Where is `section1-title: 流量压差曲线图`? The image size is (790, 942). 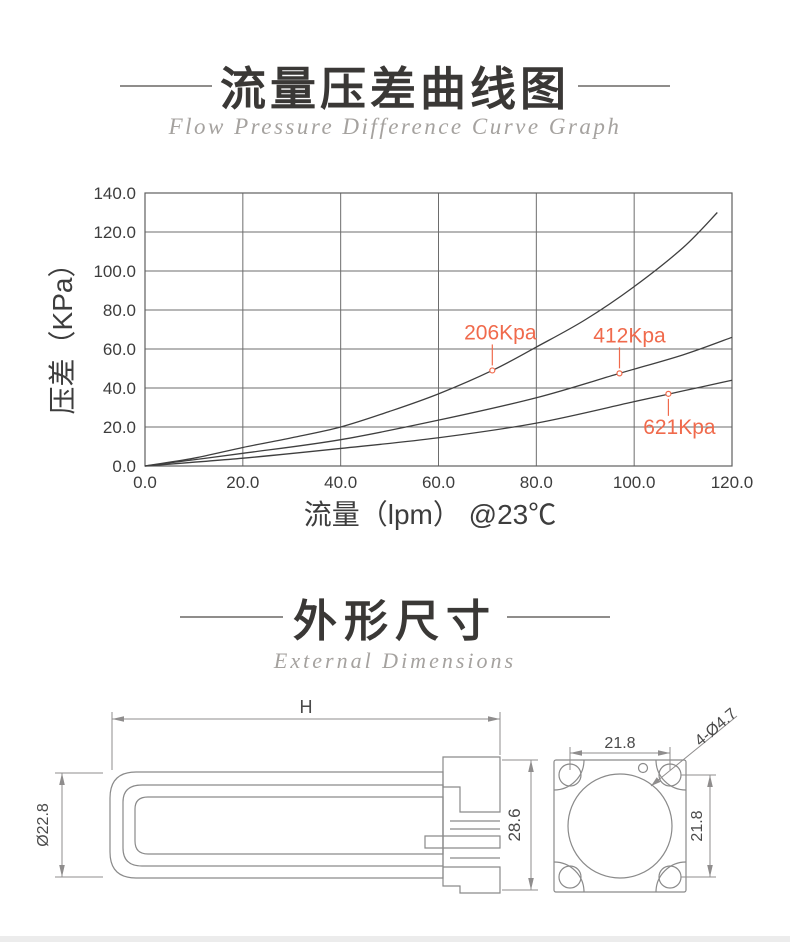
section1-title: 流量压差曲线图 is located at coordinates (395, 89).